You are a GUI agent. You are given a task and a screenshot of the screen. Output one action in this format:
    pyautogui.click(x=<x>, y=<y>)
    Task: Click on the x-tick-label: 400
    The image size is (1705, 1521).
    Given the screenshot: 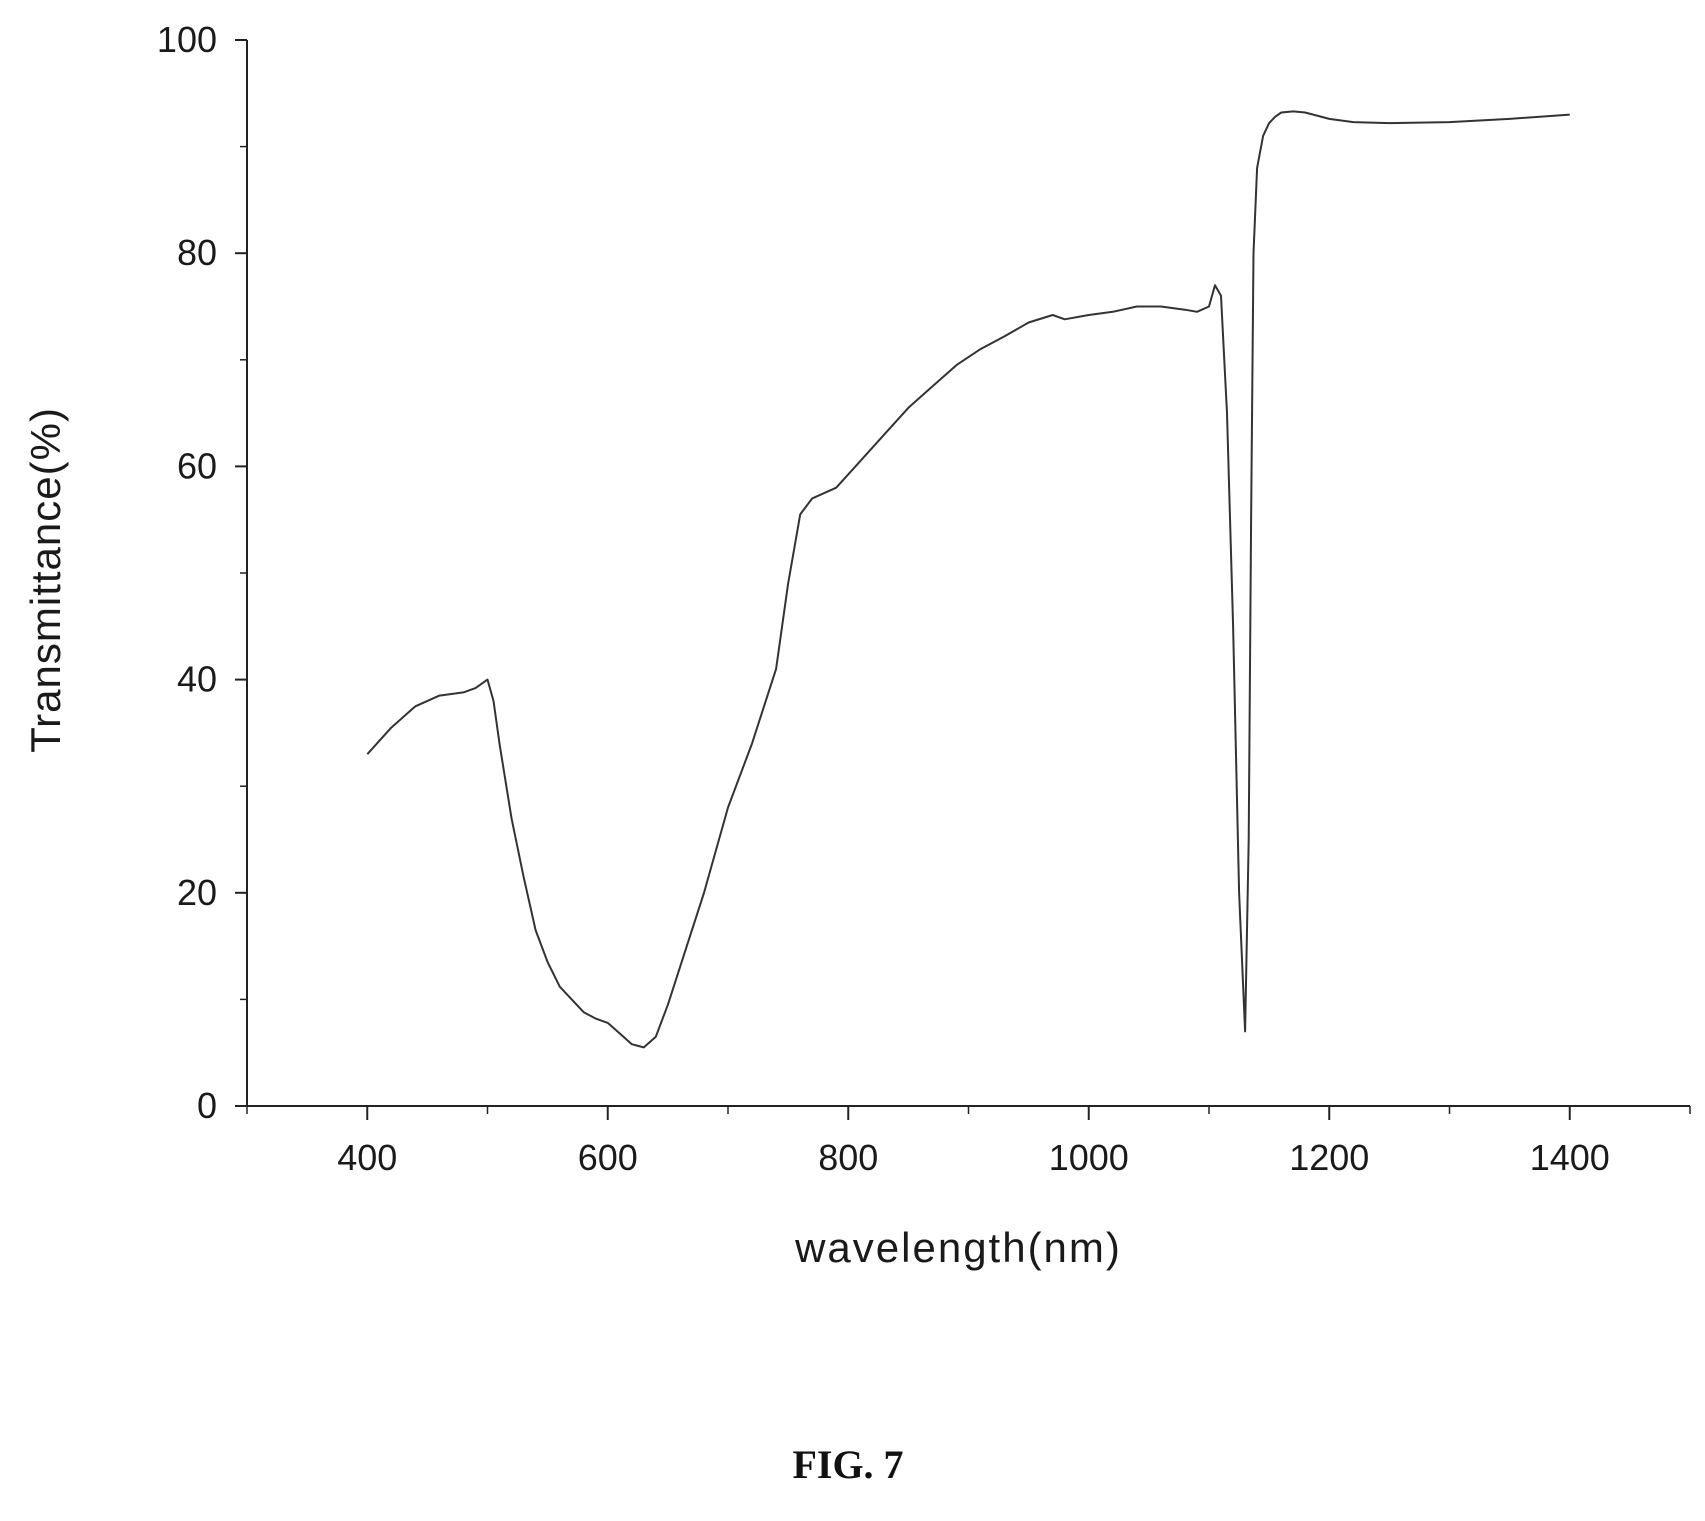 What is the action you would take?
    pyautogui.click(x=367, y=1157)
    